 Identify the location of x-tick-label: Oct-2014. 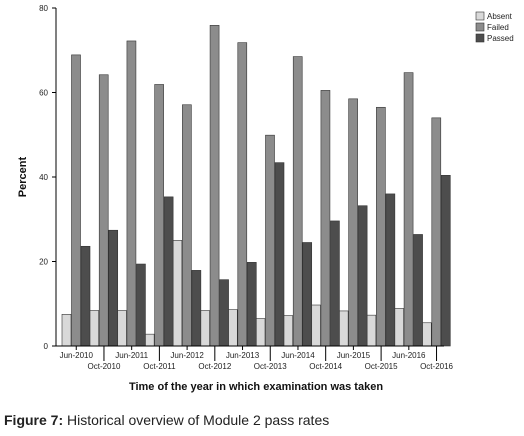
(325, 366).